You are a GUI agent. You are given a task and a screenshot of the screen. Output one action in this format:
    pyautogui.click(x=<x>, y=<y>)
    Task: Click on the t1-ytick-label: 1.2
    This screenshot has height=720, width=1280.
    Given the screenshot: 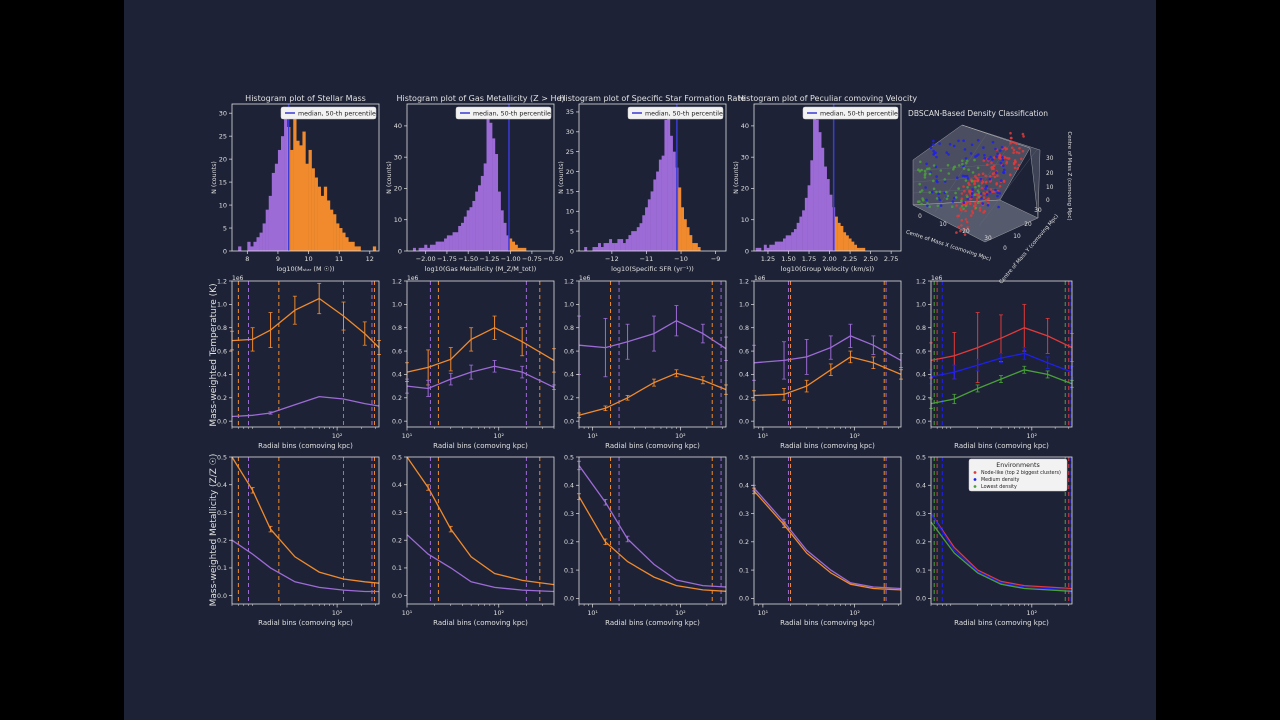 What is the action you would take?
    pyautogui.click(x=222, y=281)
    